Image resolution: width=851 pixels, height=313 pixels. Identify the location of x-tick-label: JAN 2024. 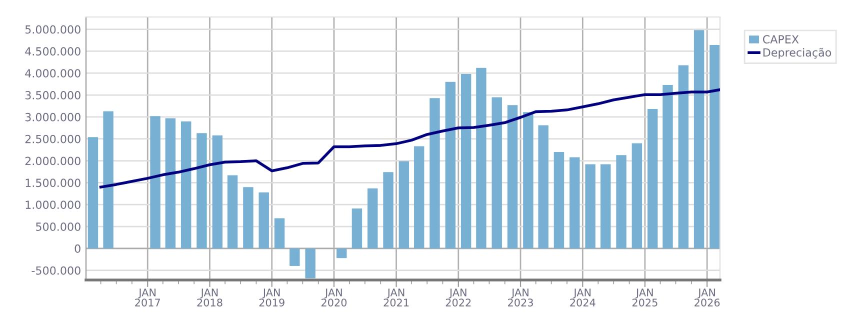
(583, 297).